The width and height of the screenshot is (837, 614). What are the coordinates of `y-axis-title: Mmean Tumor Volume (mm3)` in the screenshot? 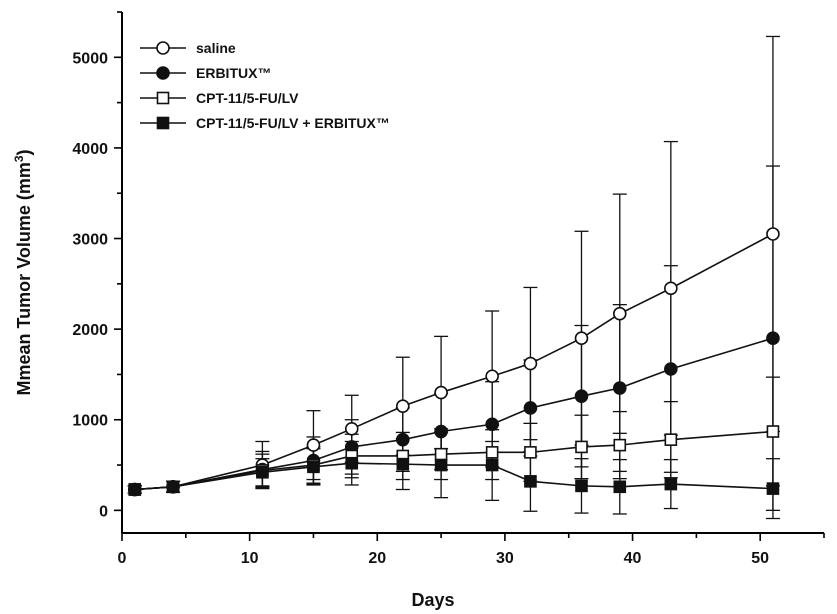 It's located at (23, 272).